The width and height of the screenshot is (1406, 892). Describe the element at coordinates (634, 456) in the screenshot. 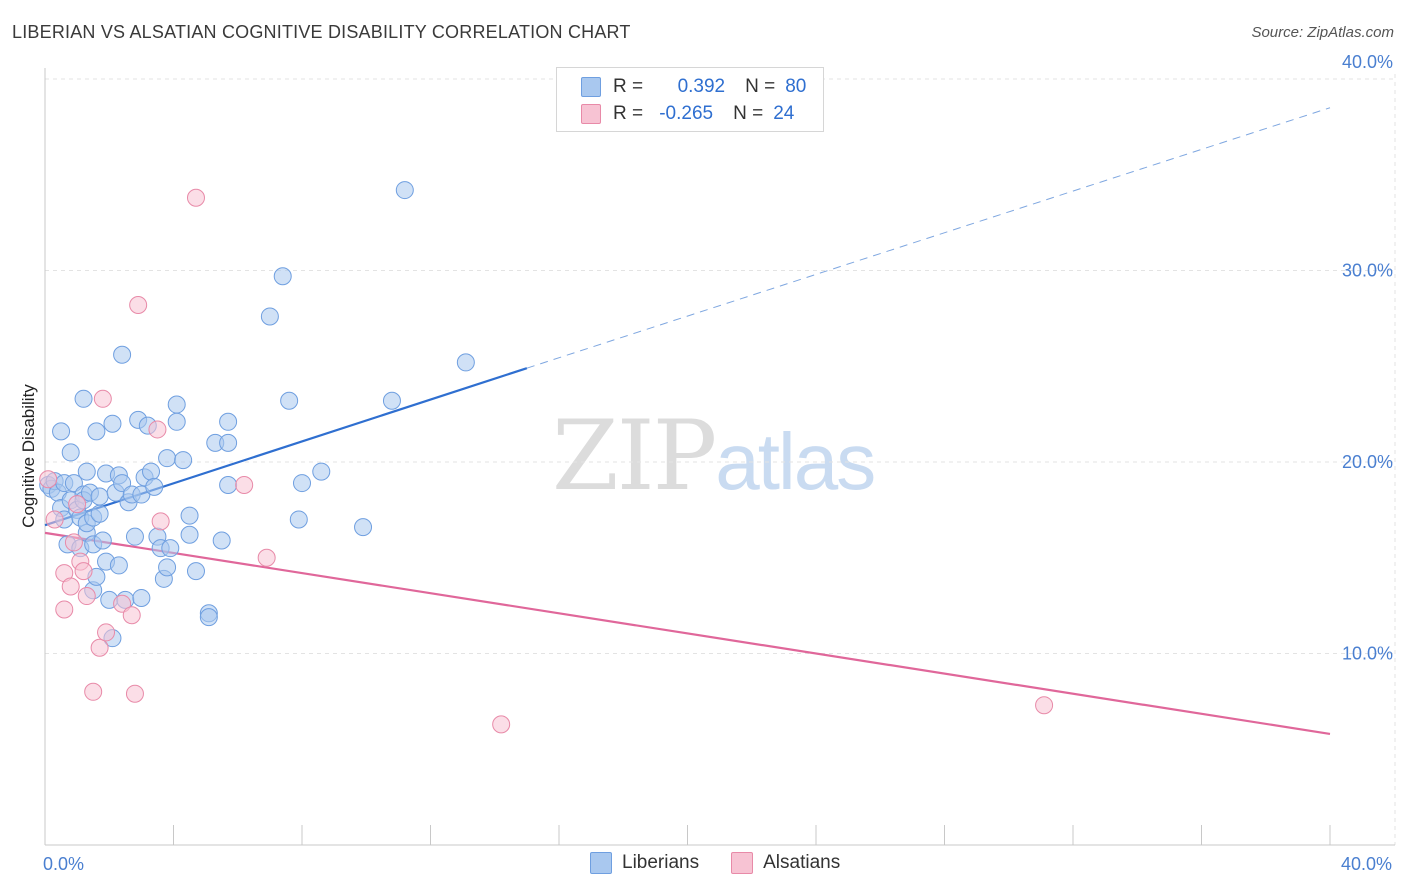

I see `watermark-zip: ZIP` at that location.